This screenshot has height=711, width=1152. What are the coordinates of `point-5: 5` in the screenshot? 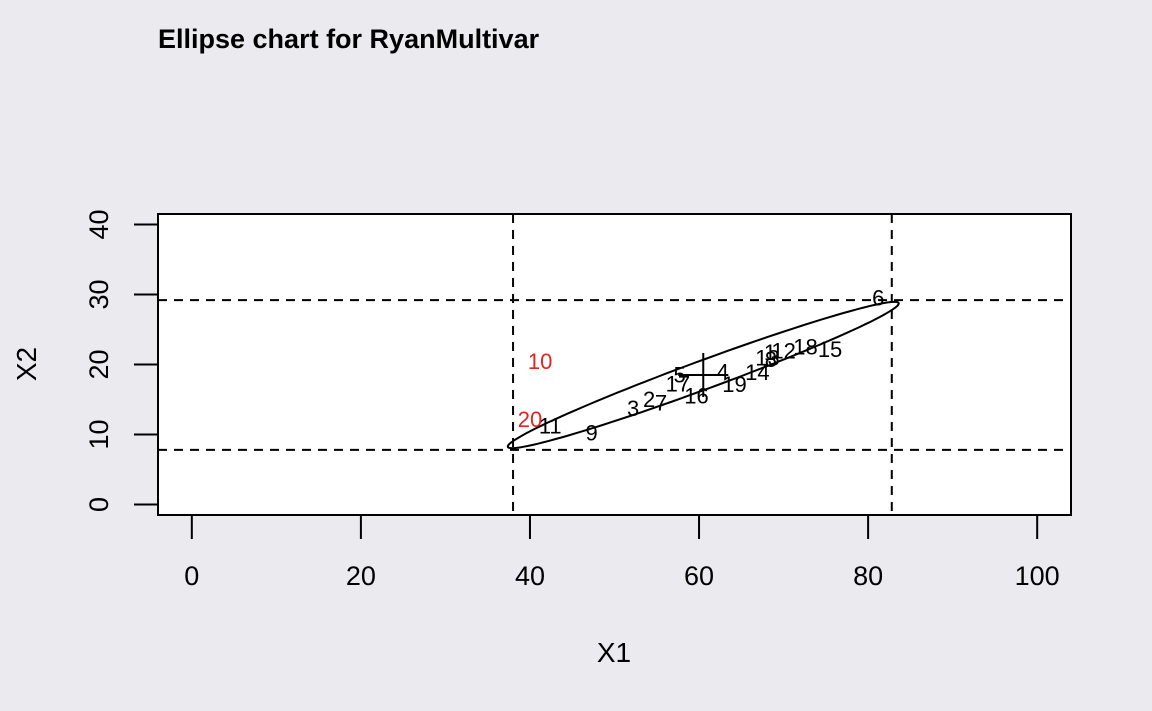 It's located at (679, 374).